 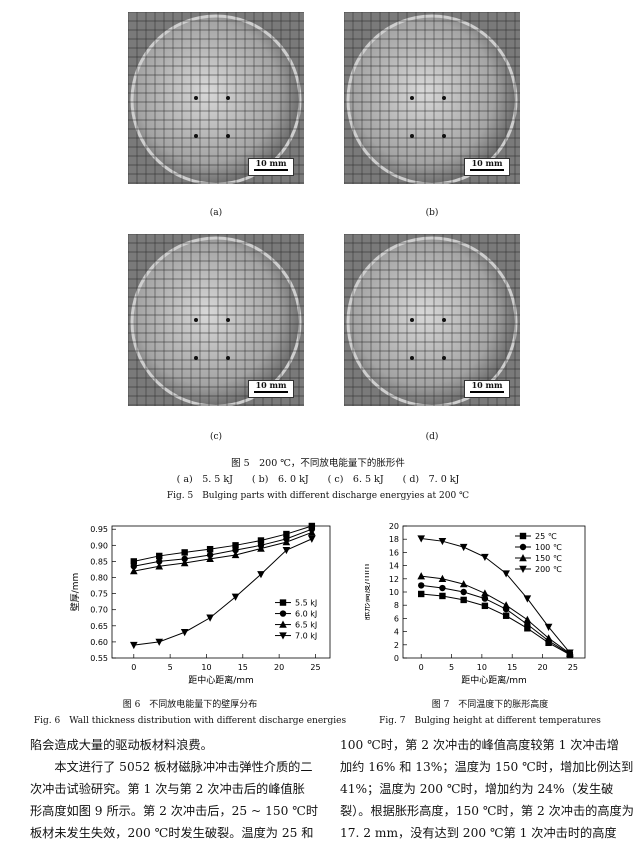 I want to click on legend-label: 25 ℃, so click(x=546, y=536).